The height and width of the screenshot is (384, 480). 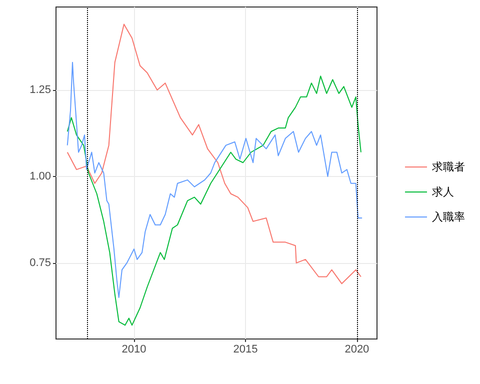 What do you see at coordinates (357, 350) in the screenshot?
I see `x-tick-label: 2020` at bounding box center [357, 350].